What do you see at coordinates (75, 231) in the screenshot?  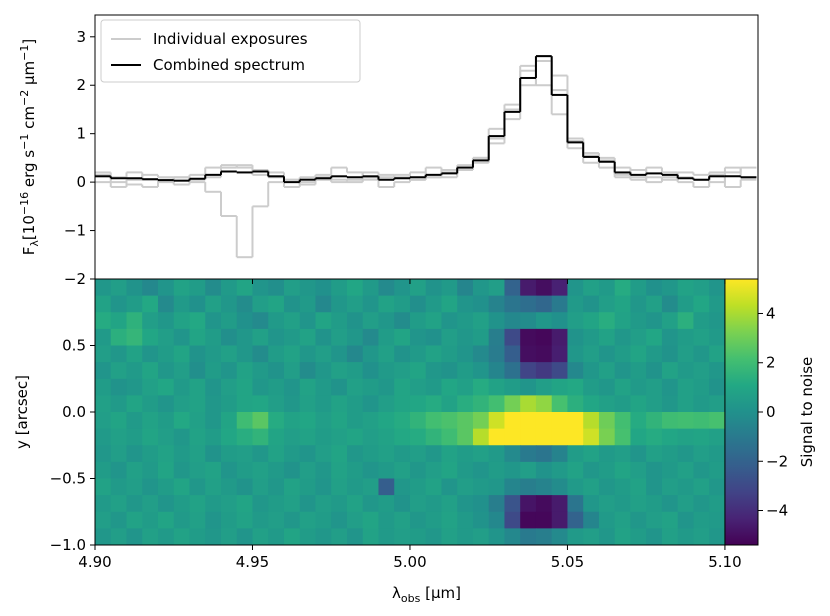 I see `y-tick-label: −1` at bounding box center [75, 231].